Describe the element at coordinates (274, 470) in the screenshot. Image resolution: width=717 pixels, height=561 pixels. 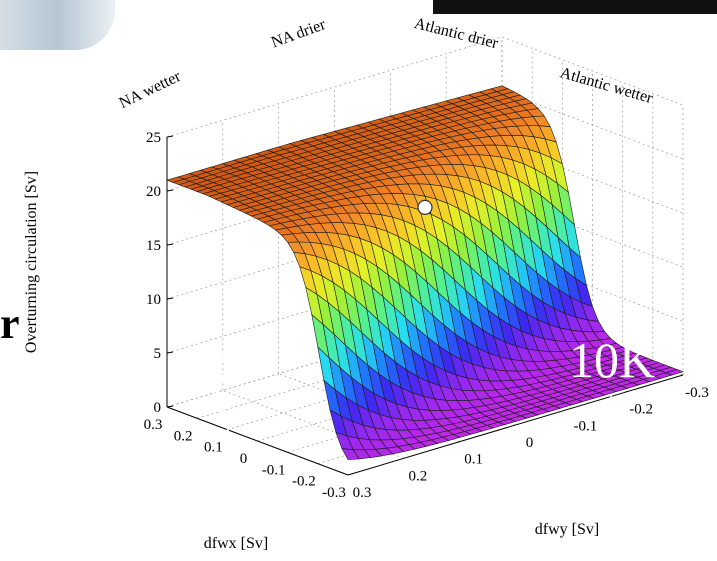
I see `x-tick-label: -0.1` at that location.